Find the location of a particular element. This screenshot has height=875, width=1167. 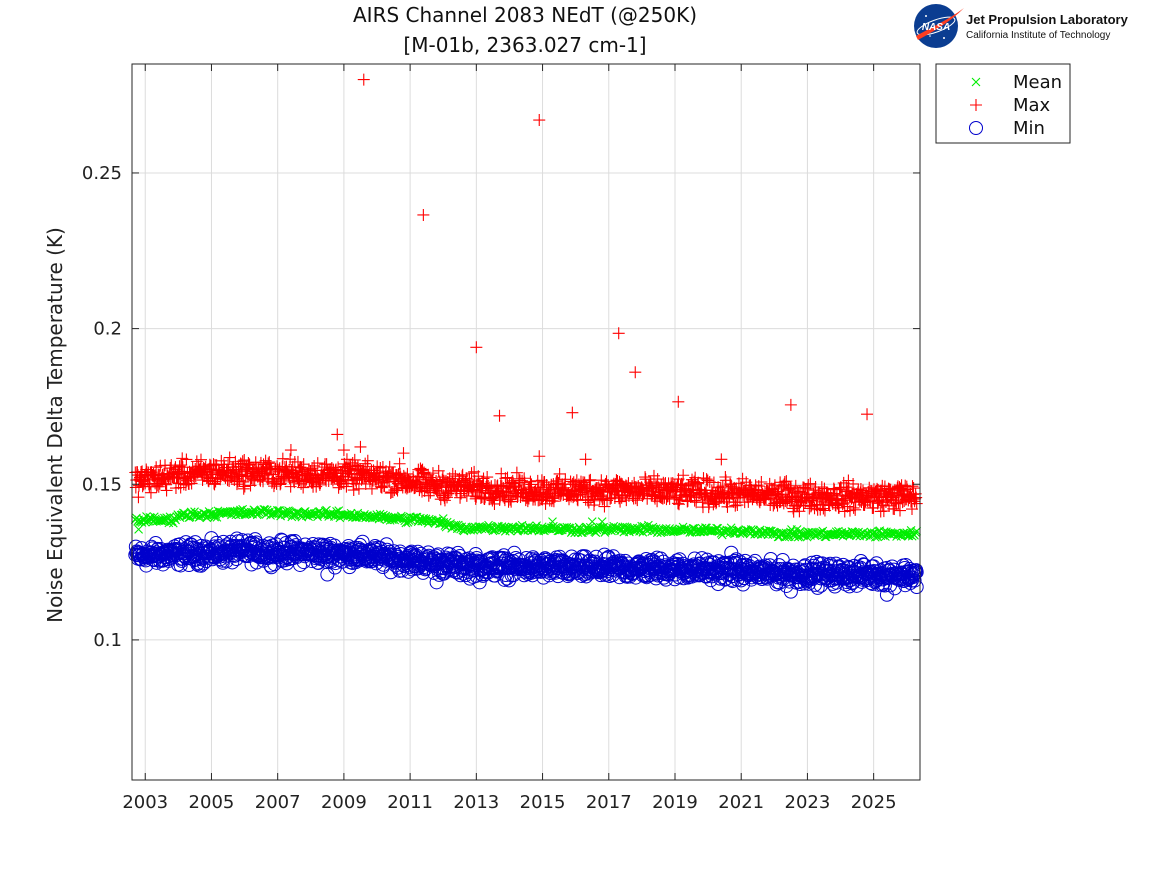

x-tick-label: 2011 is located at coordinates (410, 802).